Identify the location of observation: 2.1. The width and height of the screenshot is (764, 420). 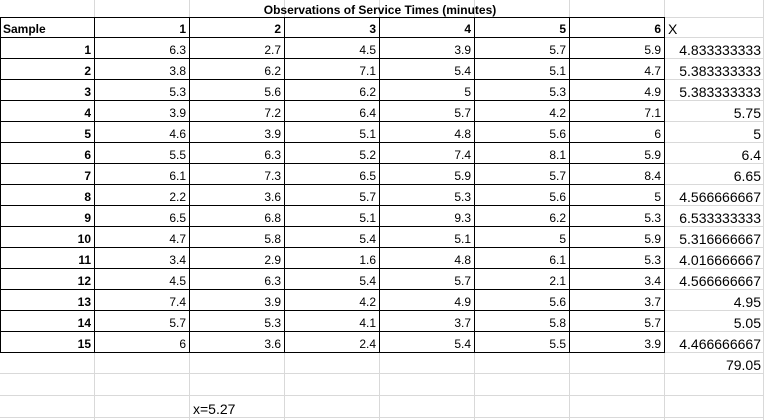
(522, 279).